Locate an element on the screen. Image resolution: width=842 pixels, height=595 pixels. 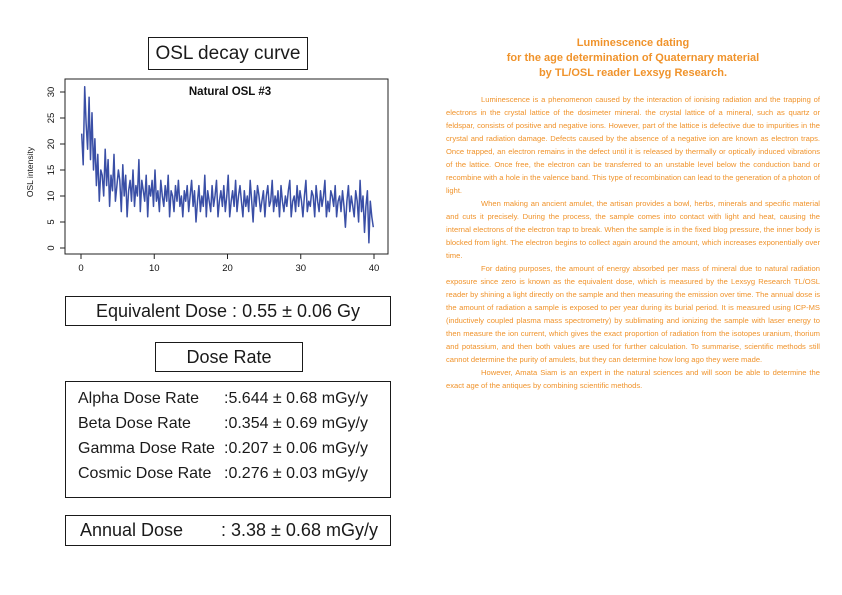
dose-rate-title-text: Dose Rate is located at coordinates (229, 356).